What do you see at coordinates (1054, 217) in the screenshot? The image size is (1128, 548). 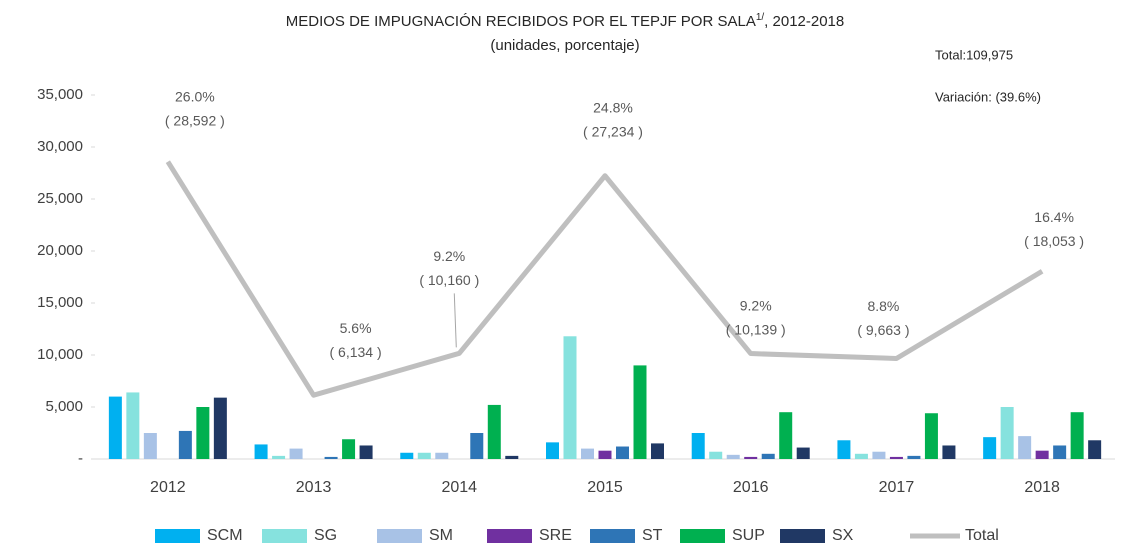 I see `share-label: 16.4%` at bounding box center [1054, 217].